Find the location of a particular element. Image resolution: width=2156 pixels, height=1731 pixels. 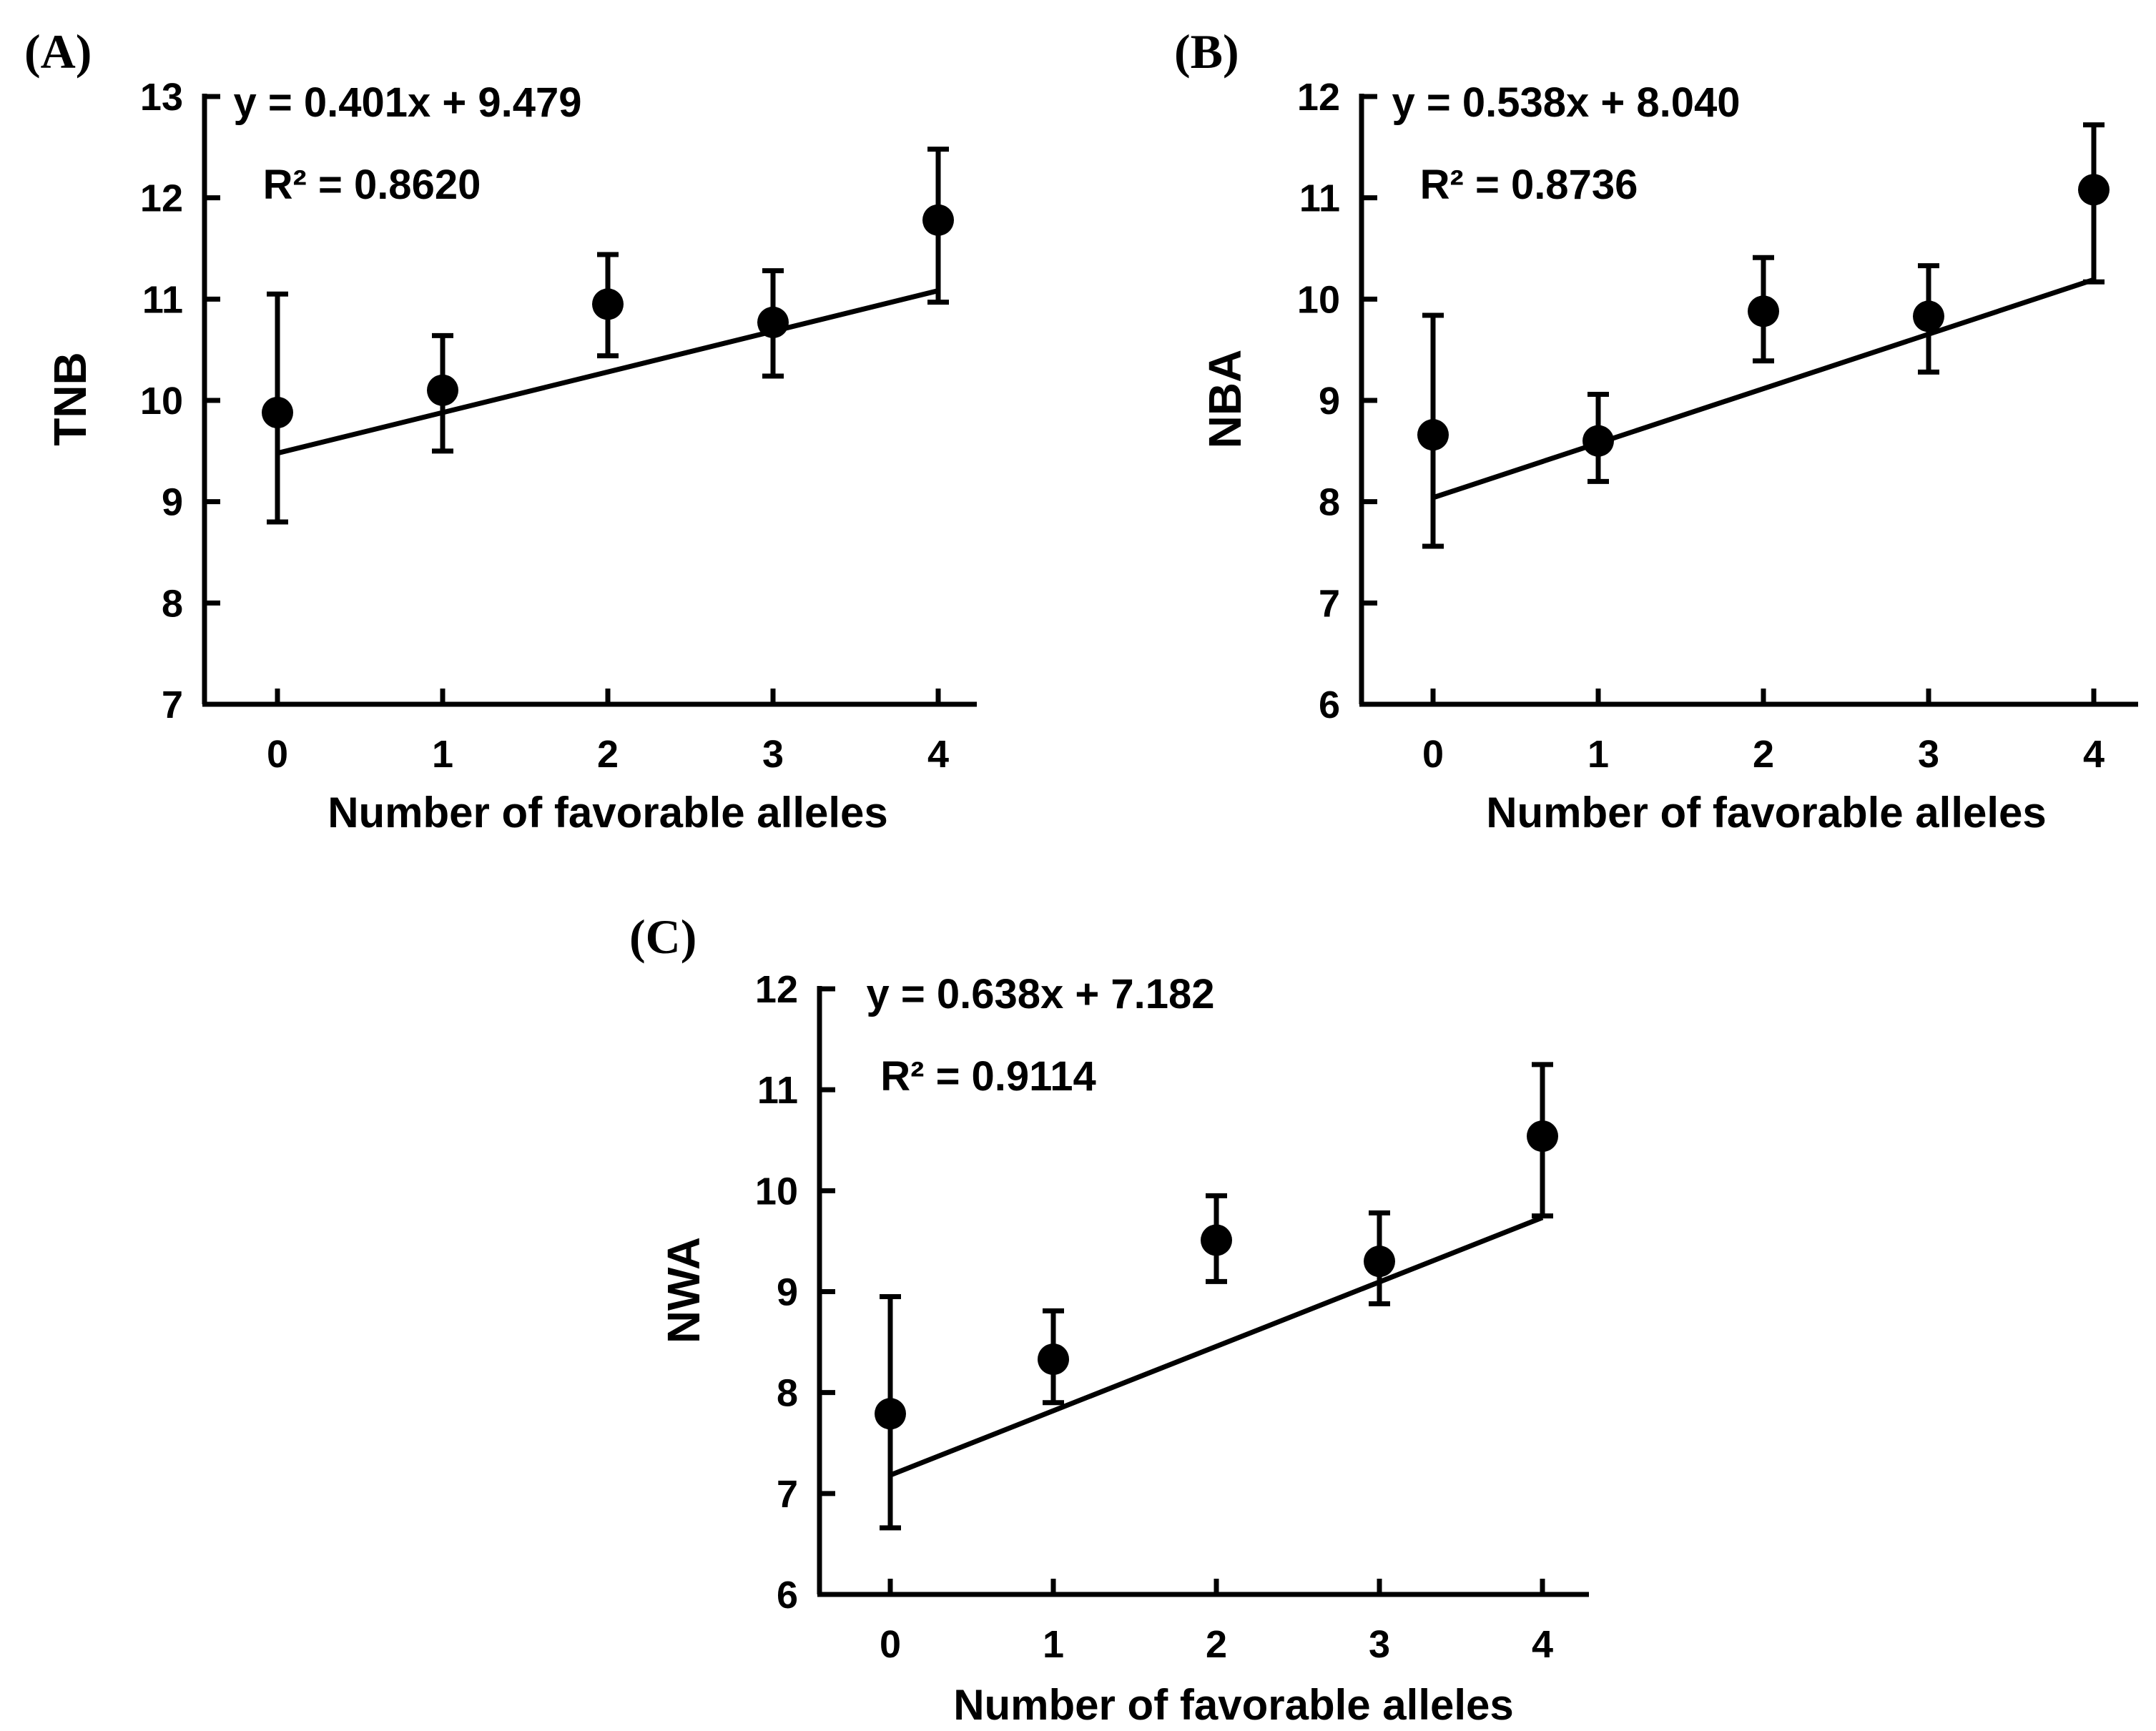

regression-equation: y = 0.638x + 7.182 is located at coordinates (1041, 994).